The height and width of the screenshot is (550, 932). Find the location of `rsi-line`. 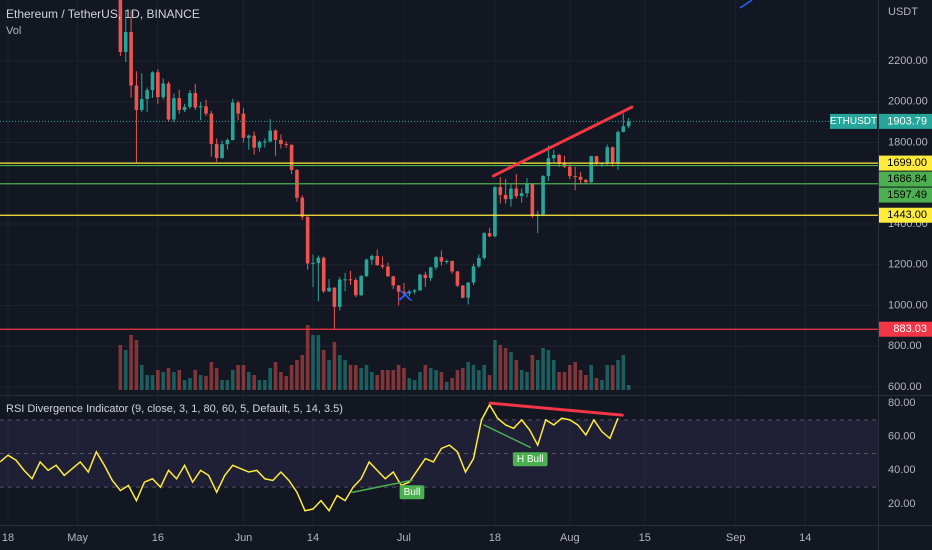

rsi-line is located at coordinates (309, 458).